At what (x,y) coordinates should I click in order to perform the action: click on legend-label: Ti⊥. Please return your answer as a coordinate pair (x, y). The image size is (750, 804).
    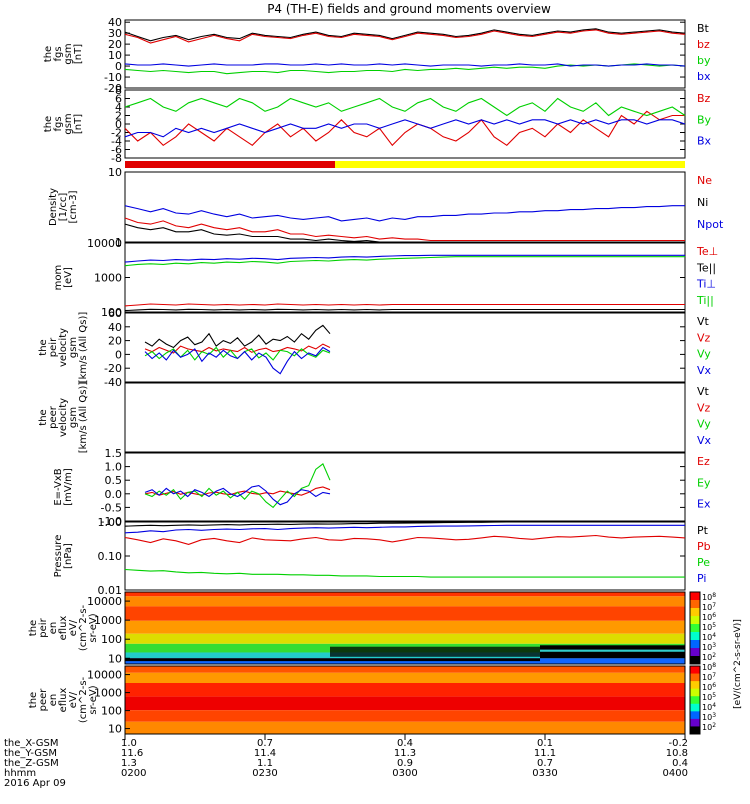
    Looking at the image, I should click on (706, 284).